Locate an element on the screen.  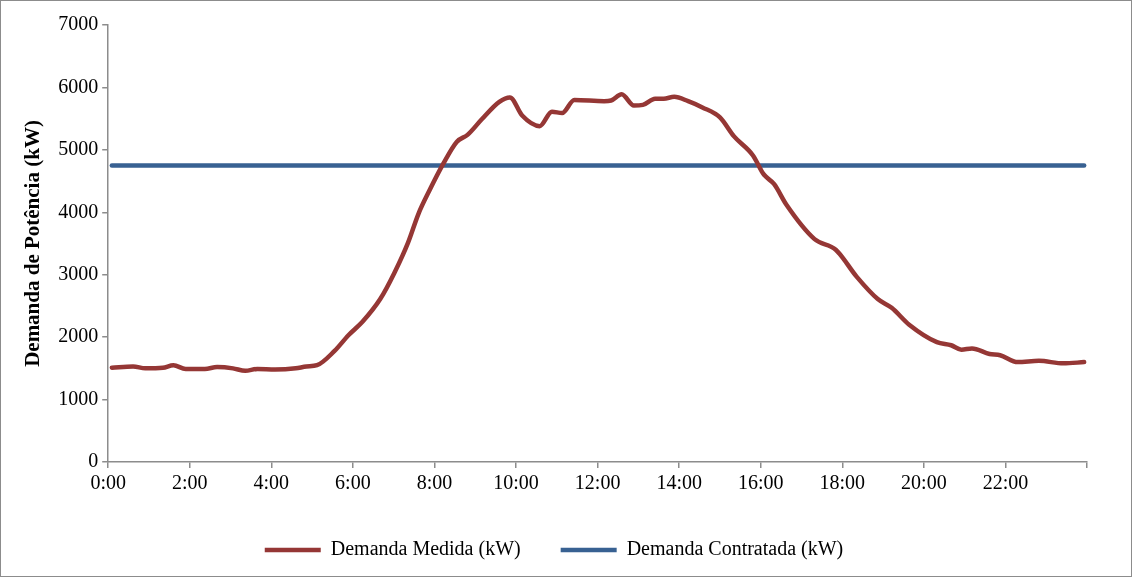
x-tick-label: 22:00 is located at coordinates (1005, 482).